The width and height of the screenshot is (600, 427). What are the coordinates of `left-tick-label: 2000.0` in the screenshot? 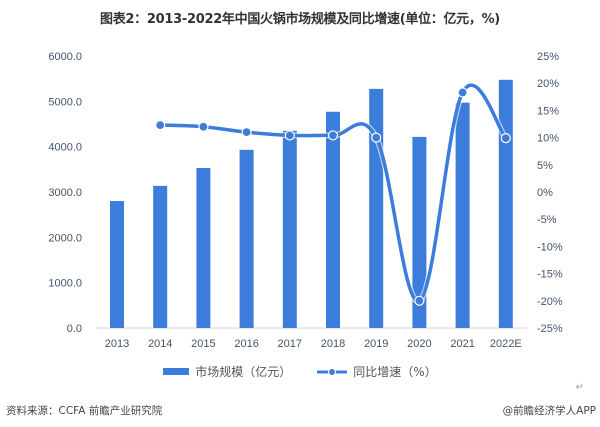 It's located at (65, 238).